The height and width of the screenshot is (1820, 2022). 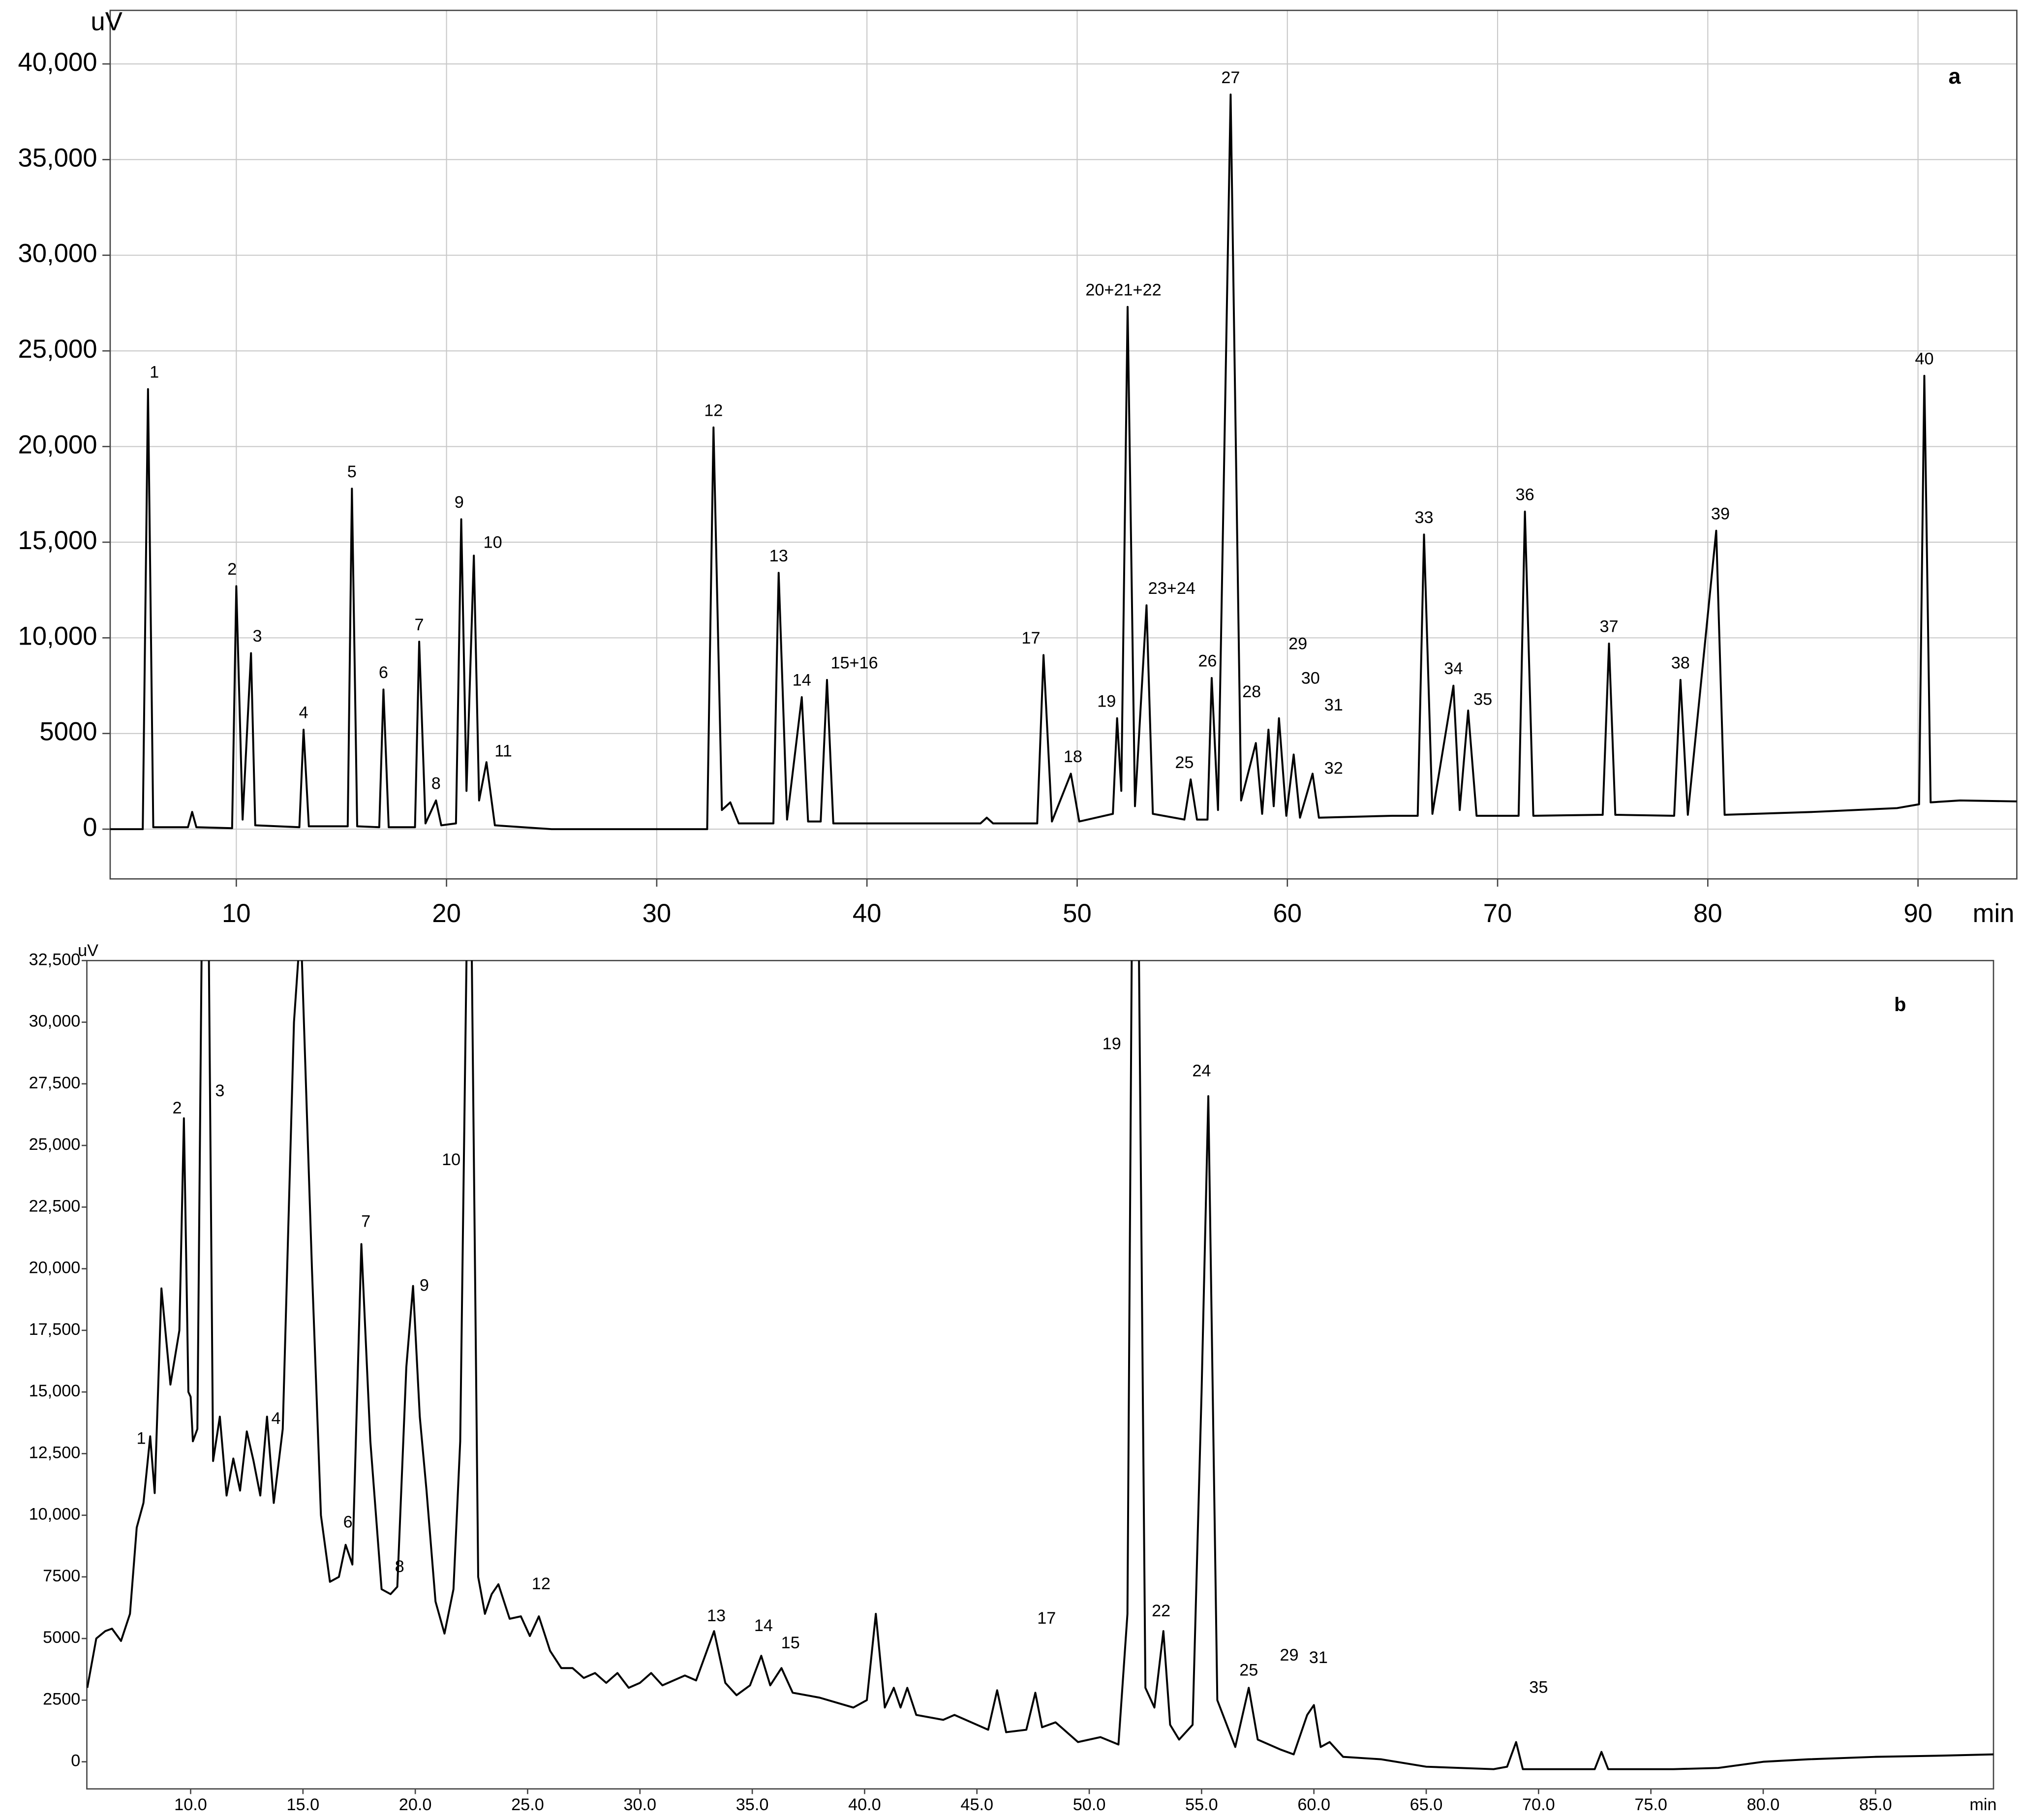 I want to click on peak-label: 26, so click(x=1207, y=661).